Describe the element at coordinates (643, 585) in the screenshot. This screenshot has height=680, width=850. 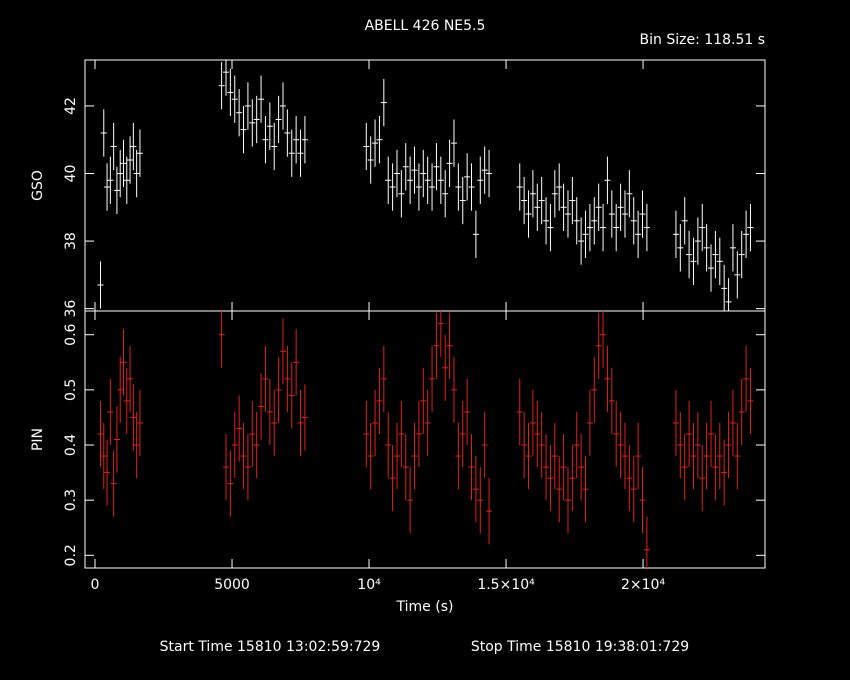
I see `x-tick-label: 2×10⁴` at that location.